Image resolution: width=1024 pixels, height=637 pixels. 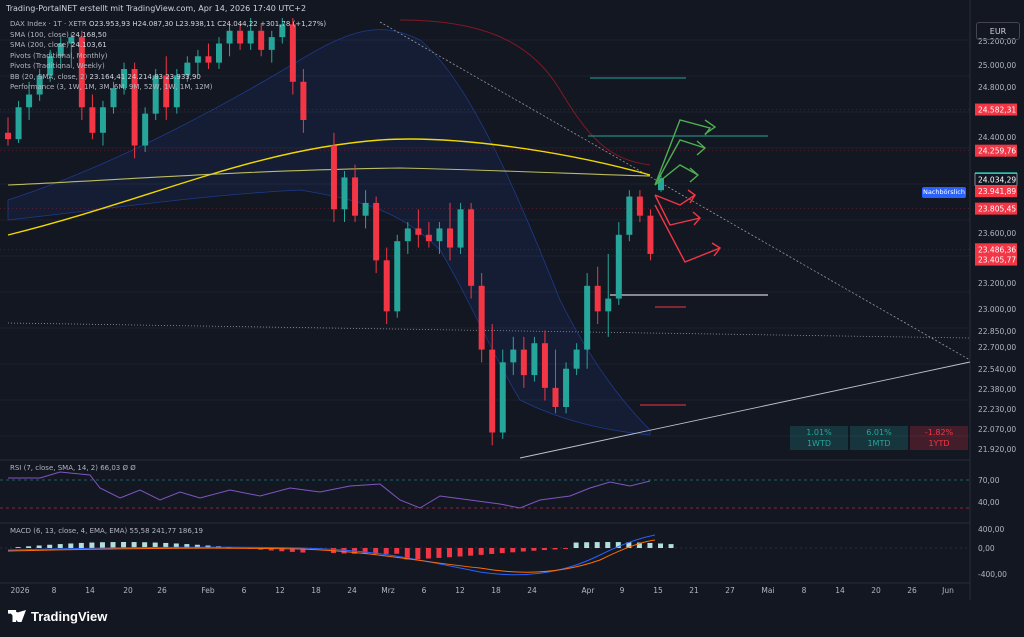 I want to click on price-axis-label: 22.540,00, so click(x=997, y=369).